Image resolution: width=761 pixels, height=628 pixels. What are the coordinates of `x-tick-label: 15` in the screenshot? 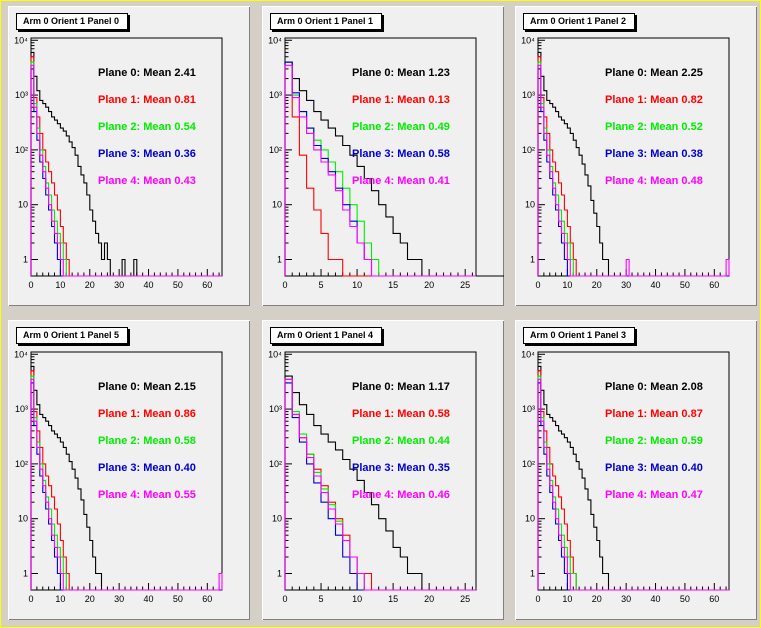 It's located at (393, 599).